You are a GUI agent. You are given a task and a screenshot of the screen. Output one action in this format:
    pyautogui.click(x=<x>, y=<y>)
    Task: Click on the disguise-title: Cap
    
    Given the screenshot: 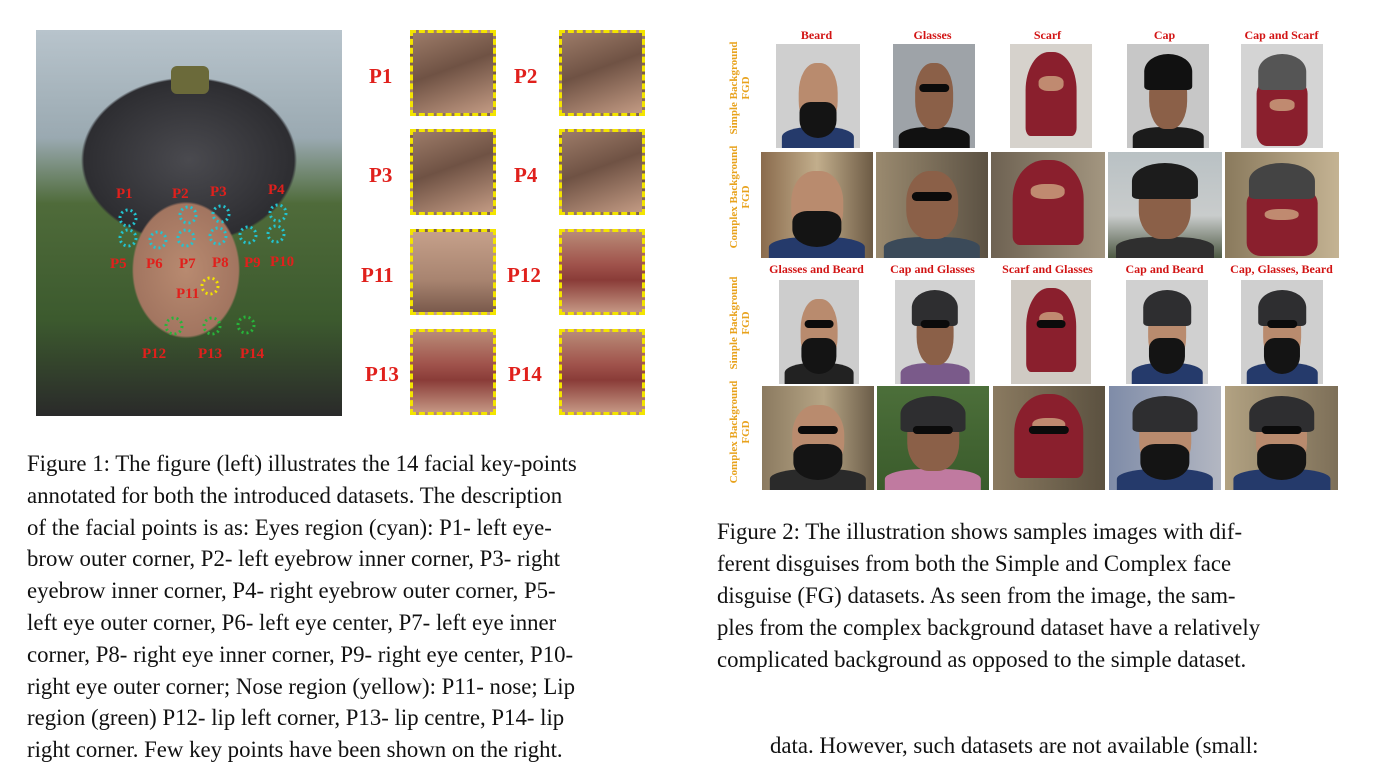 What is the action you would take?
    pyautogui.click(x=1164, y=35)
    